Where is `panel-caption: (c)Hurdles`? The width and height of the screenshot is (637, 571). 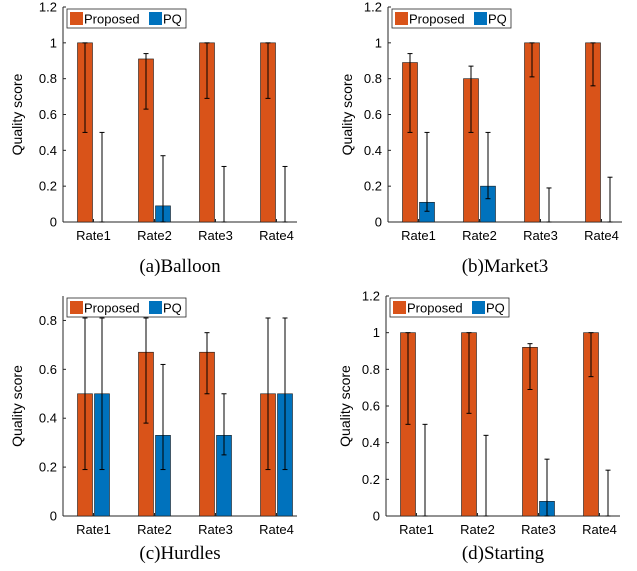
panel-caption: (c)Hurdles is located at coordinates (179, 553).